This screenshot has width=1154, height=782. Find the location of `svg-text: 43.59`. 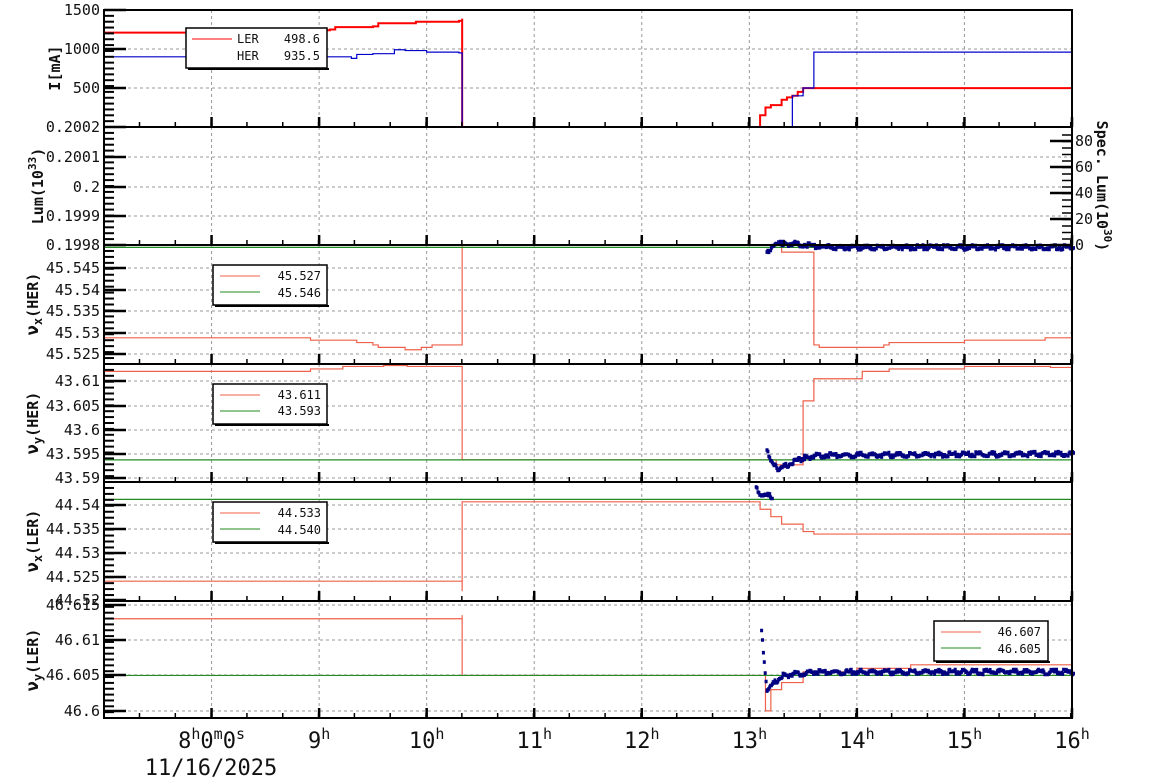

svg-text: 43.59 is located at coordinates (77, 478).